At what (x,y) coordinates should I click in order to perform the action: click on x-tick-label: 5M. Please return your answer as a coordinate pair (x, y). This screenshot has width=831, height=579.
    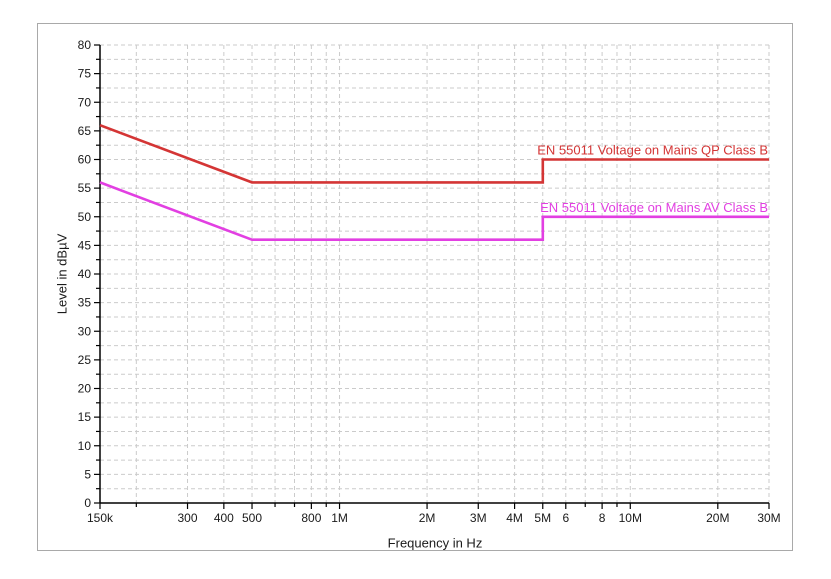
    Looking at the image, I should click on (542, 518).